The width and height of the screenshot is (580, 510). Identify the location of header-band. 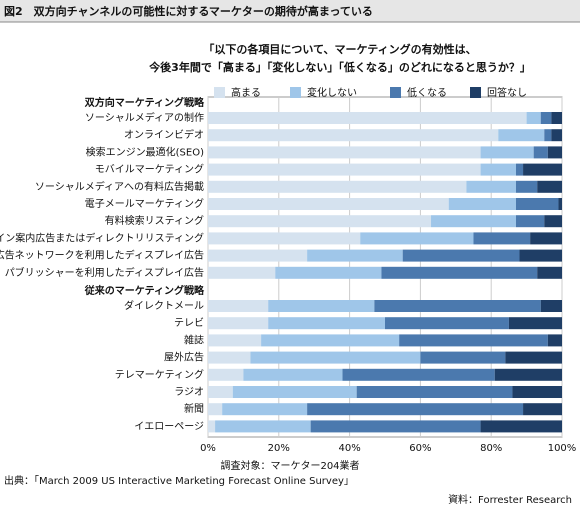
(290, 11).